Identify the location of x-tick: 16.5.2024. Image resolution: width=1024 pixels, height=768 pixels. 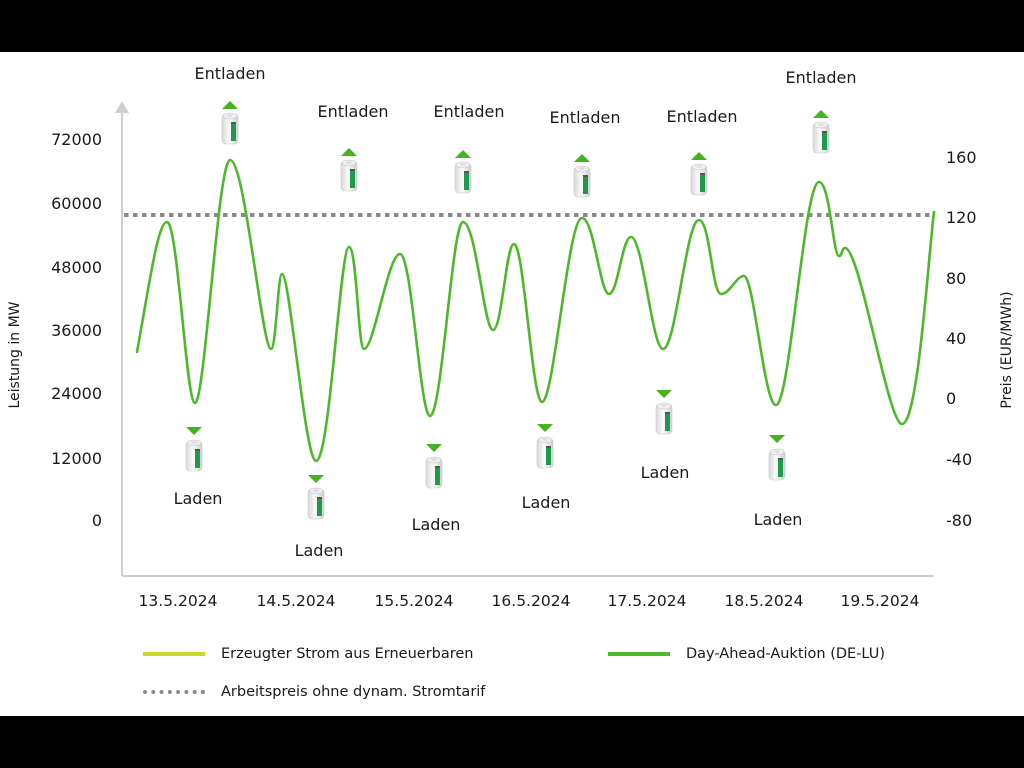
(531, 601).